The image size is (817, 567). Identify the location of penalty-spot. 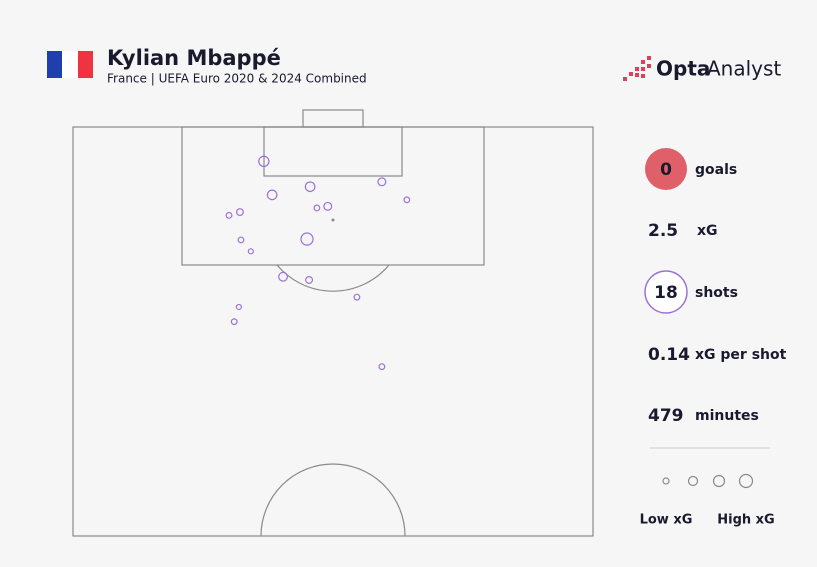
(333, 220).